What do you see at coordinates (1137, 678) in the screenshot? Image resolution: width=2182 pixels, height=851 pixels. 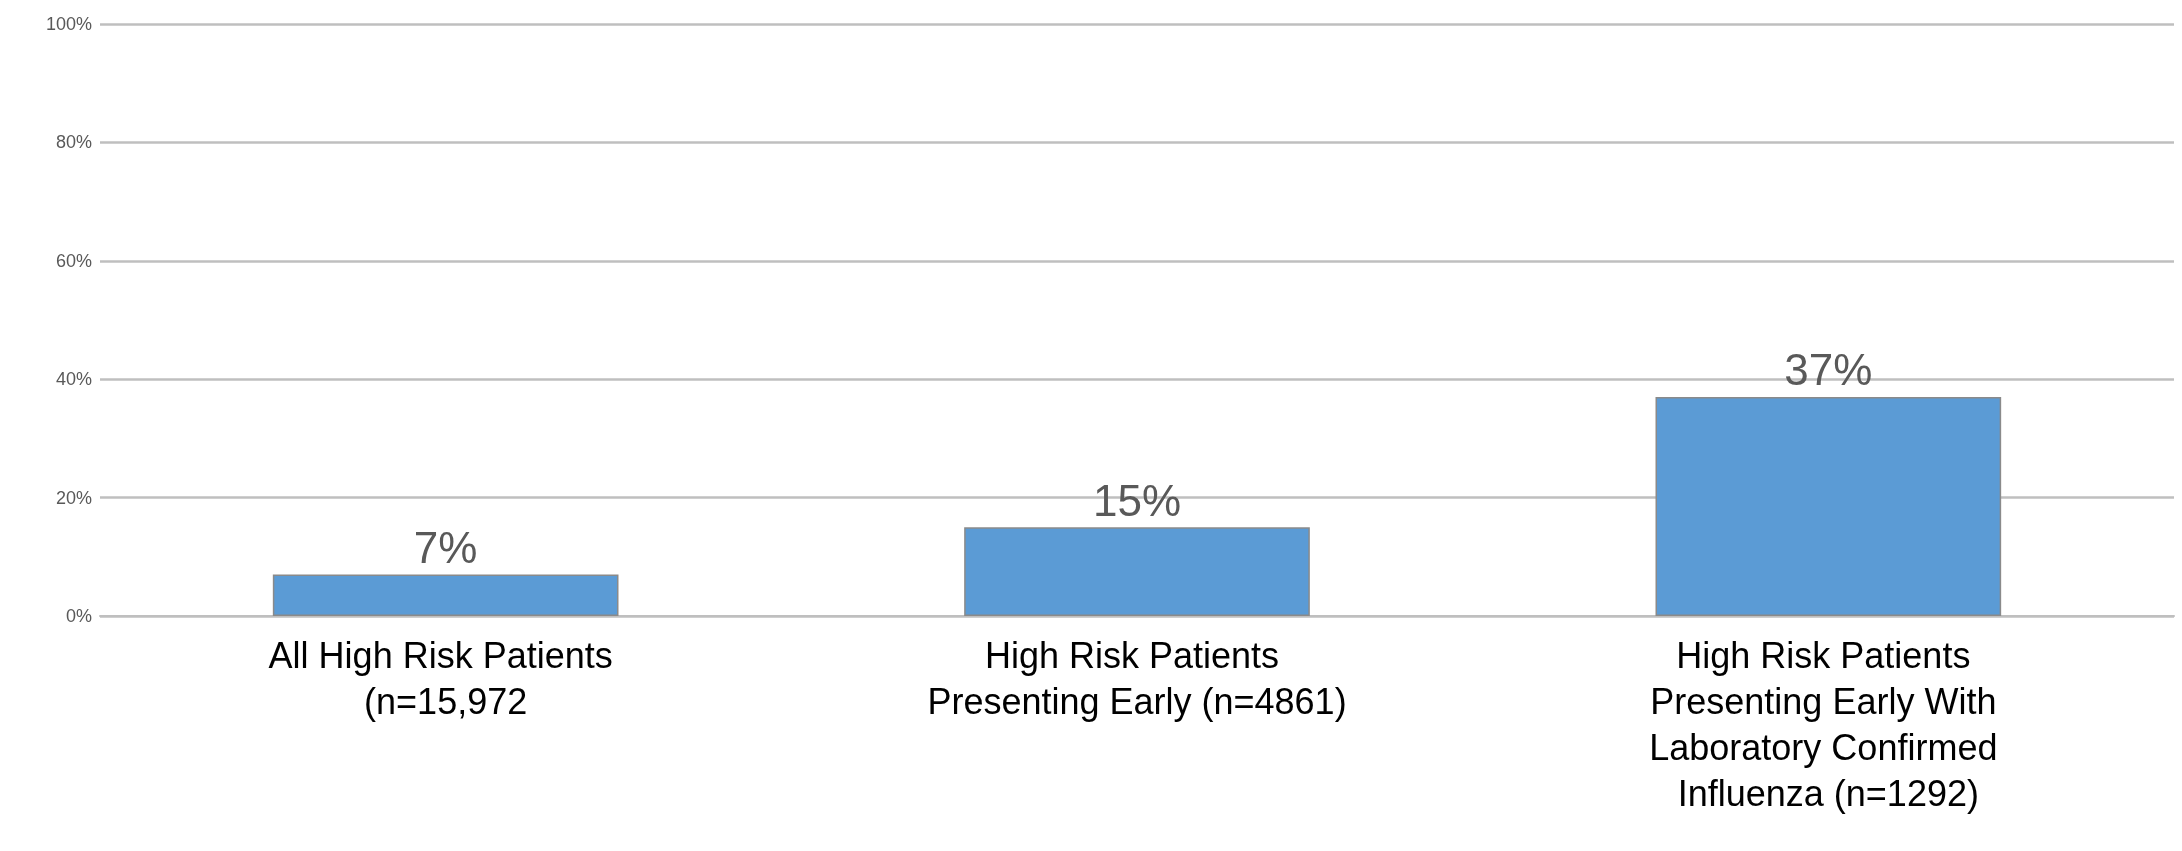 I see `x-tick-label: High Risk Patients Presenting Early (n=4861)` at bounding box center [1137, 678].